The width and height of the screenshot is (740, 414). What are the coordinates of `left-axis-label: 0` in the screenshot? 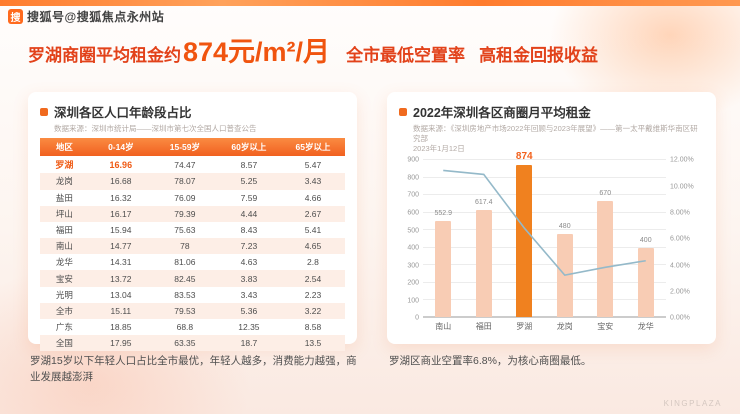 It's located at (417, 318).